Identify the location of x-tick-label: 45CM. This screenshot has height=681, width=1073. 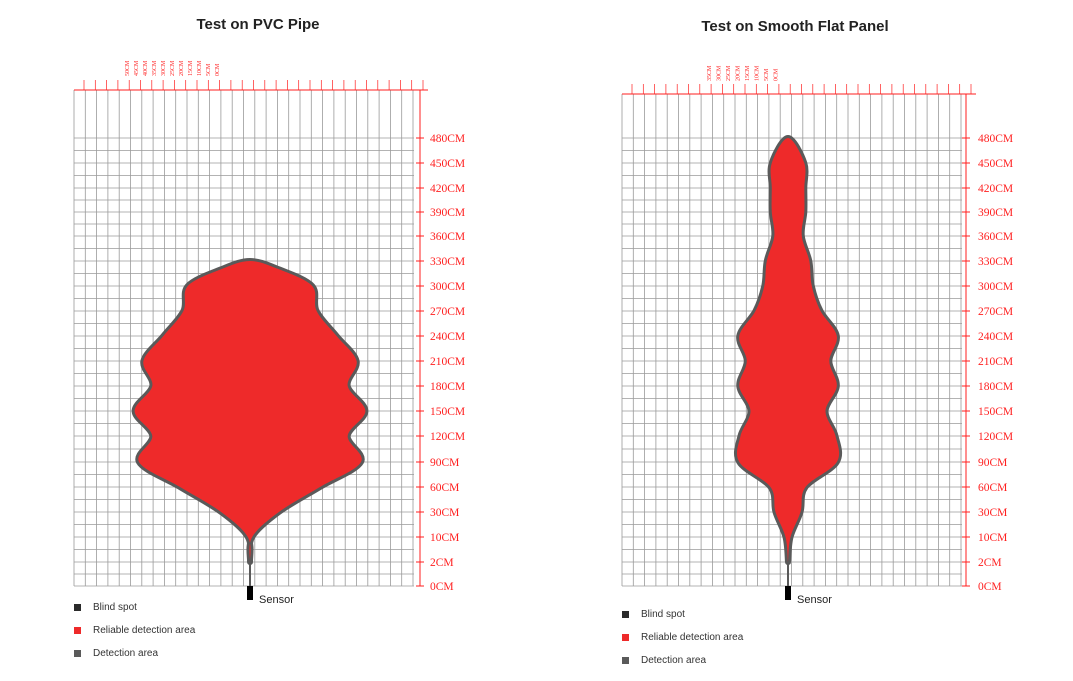
(137, 68).